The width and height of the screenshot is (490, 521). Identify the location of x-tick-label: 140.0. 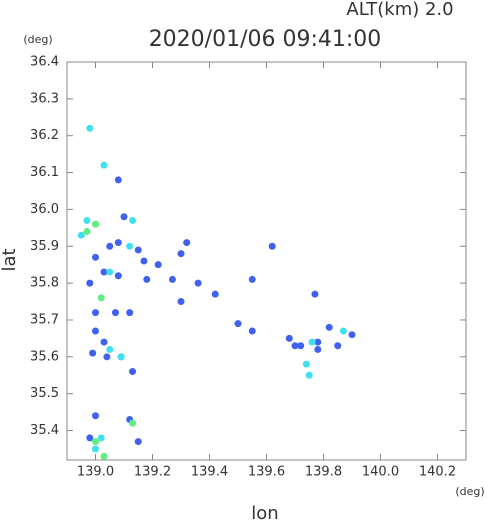
(380, 472).